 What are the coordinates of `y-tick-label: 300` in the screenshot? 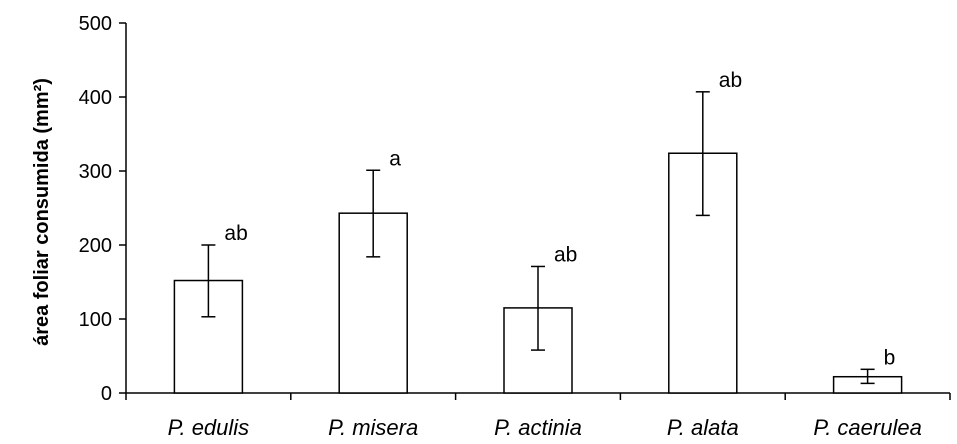 It's located at (95, 172).